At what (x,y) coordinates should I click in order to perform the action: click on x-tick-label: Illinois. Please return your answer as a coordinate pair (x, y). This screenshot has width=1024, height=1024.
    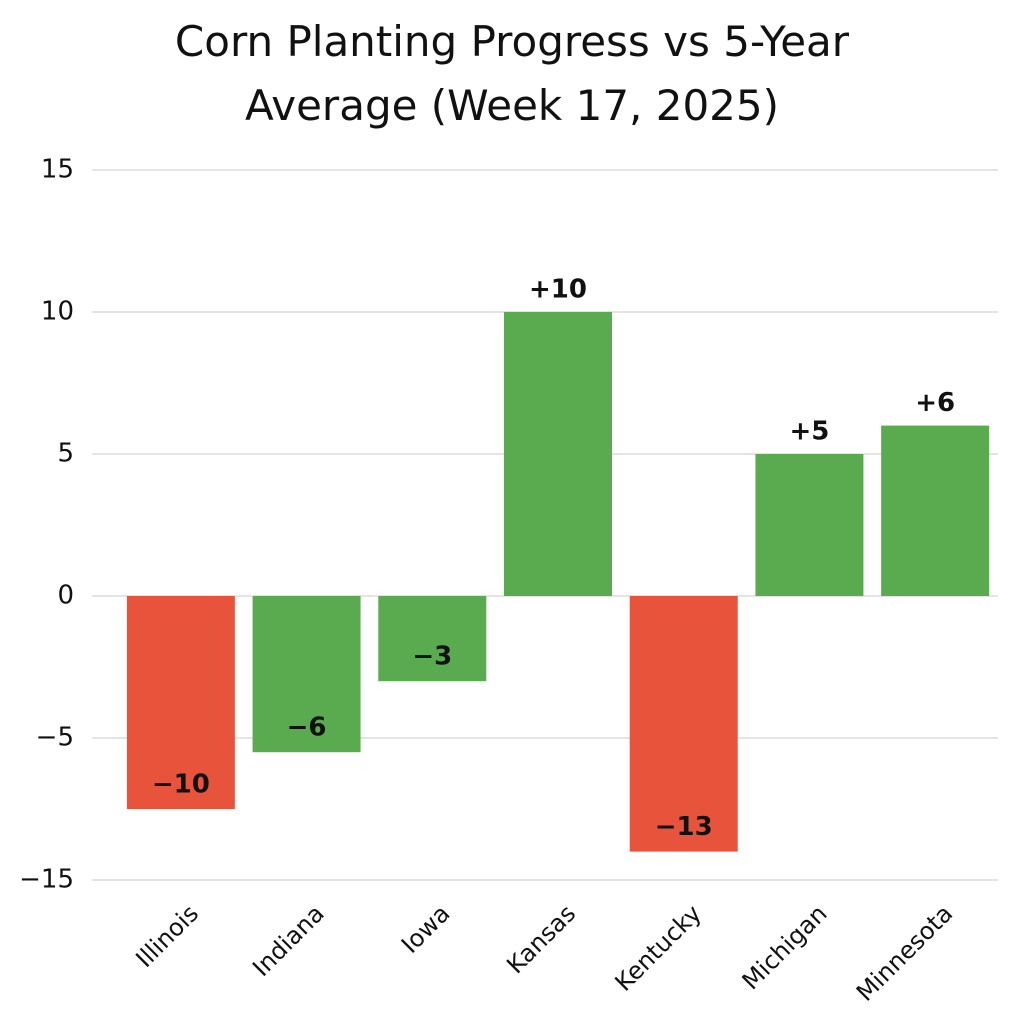
    Looking at the image, I should click on (167, 936).